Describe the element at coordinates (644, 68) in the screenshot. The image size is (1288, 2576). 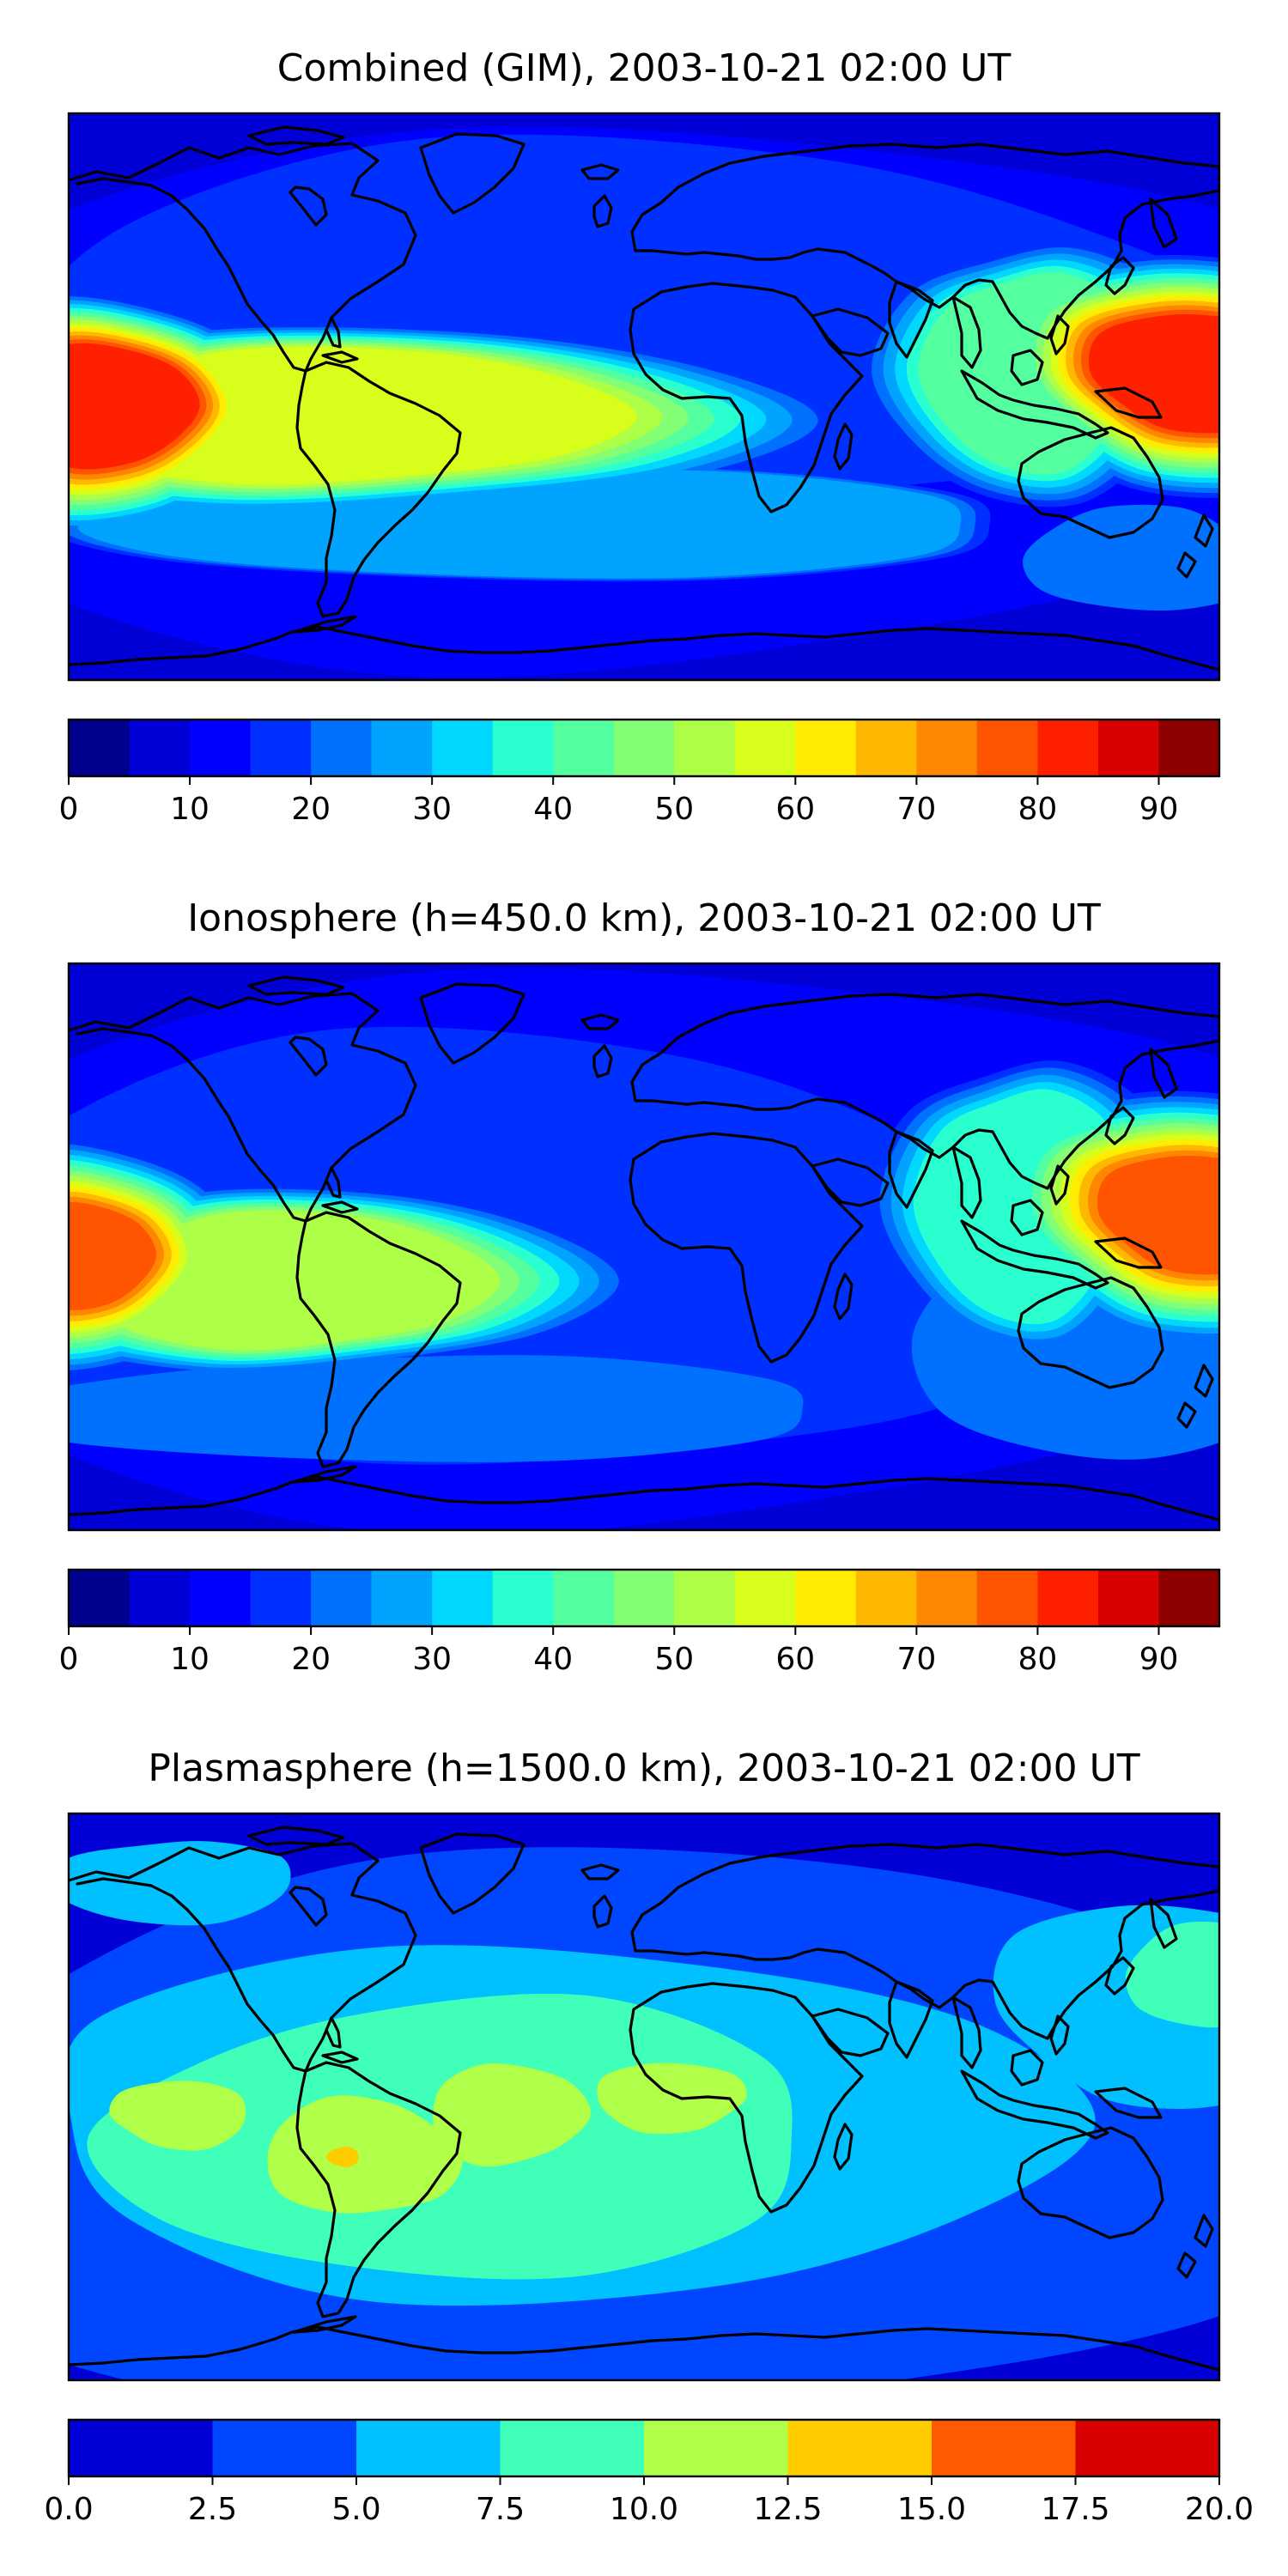
I see `panel-title: Combined (GIM), 2003-10-21 02:00 UT` at that location.